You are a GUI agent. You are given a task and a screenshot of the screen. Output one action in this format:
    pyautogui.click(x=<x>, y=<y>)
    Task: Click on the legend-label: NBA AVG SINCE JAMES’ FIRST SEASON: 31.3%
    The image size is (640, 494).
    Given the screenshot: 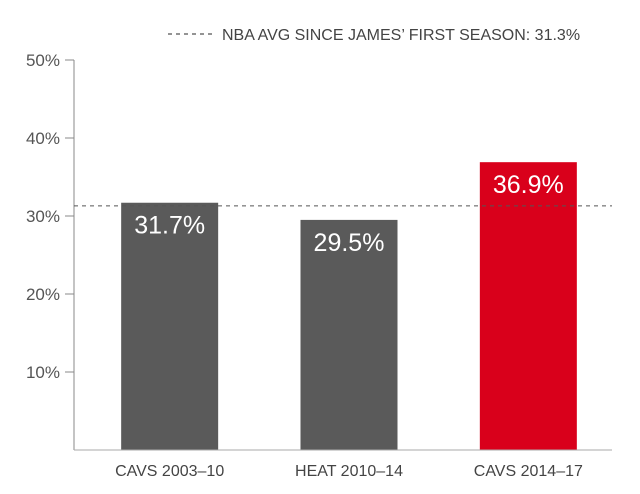 What is the action you would take?
    pyautogui.click(x=401, y=35)
    